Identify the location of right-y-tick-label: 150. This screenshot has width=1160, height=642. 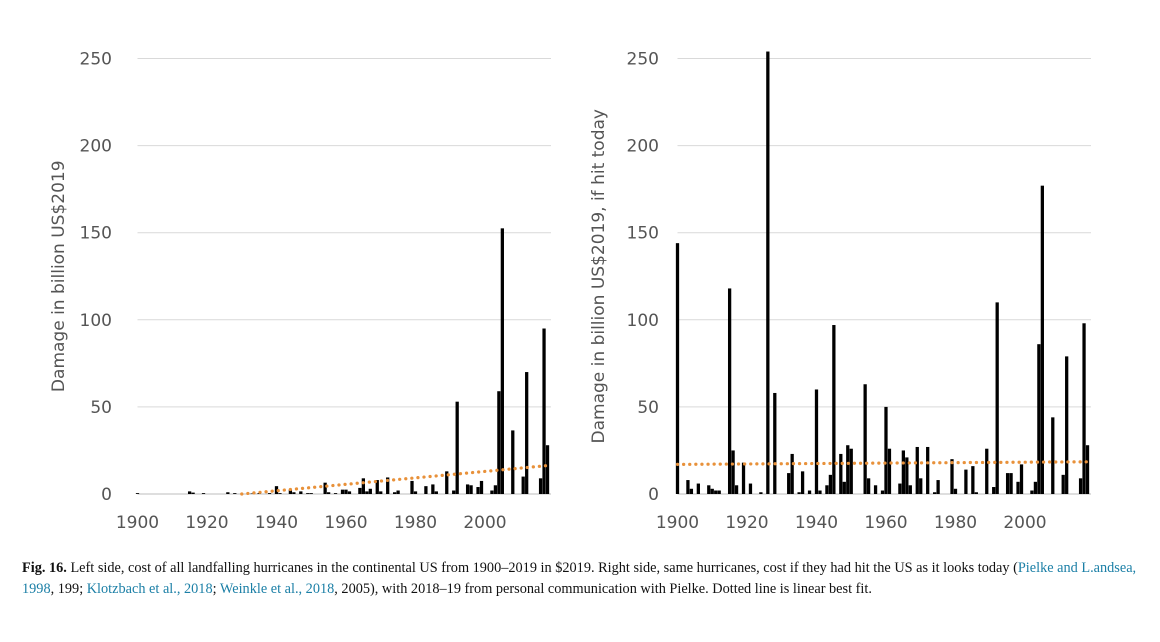
(643, 234).